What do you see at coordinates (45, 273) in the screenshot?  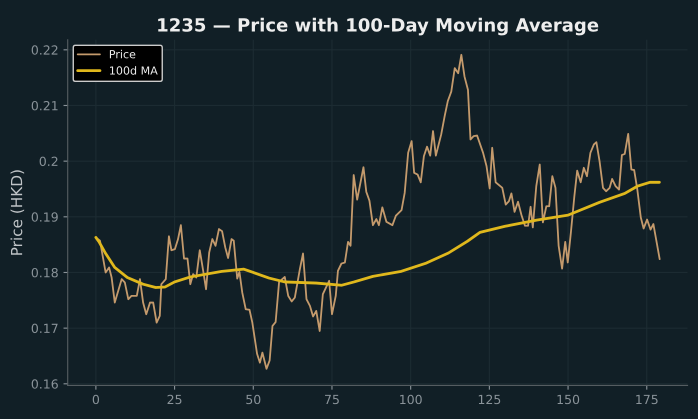 I see `y-tick-label: 0.18` at bounding box center [45, 273].